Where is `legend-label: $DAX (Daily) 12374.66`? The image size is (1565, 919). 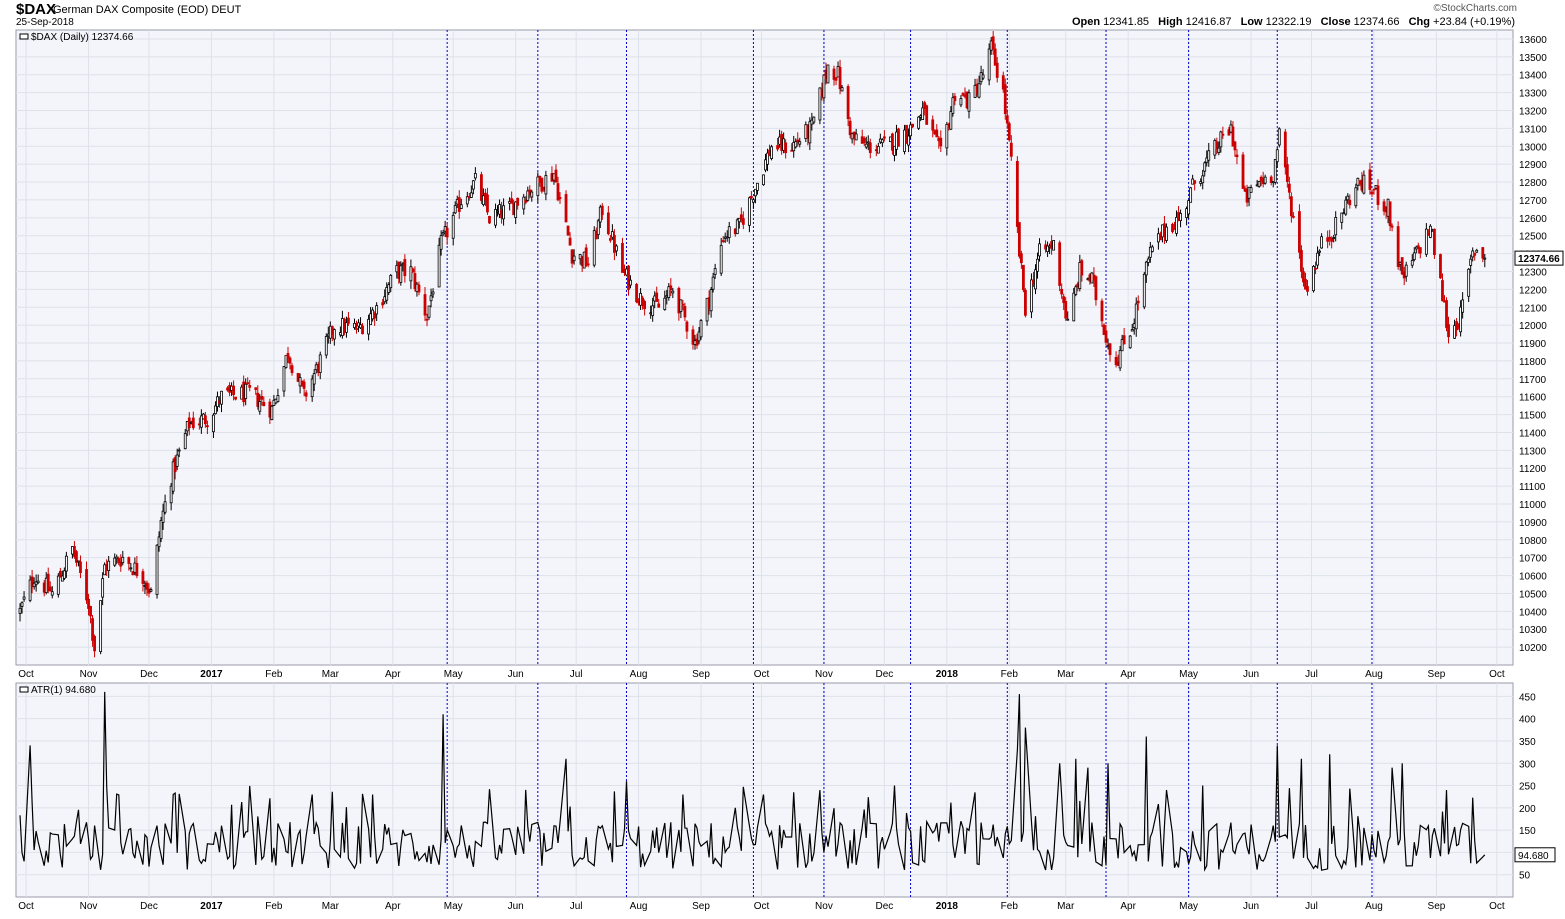
legend-label: $DAX (Daily) 12374.66 is located at coordinates (82, 37).